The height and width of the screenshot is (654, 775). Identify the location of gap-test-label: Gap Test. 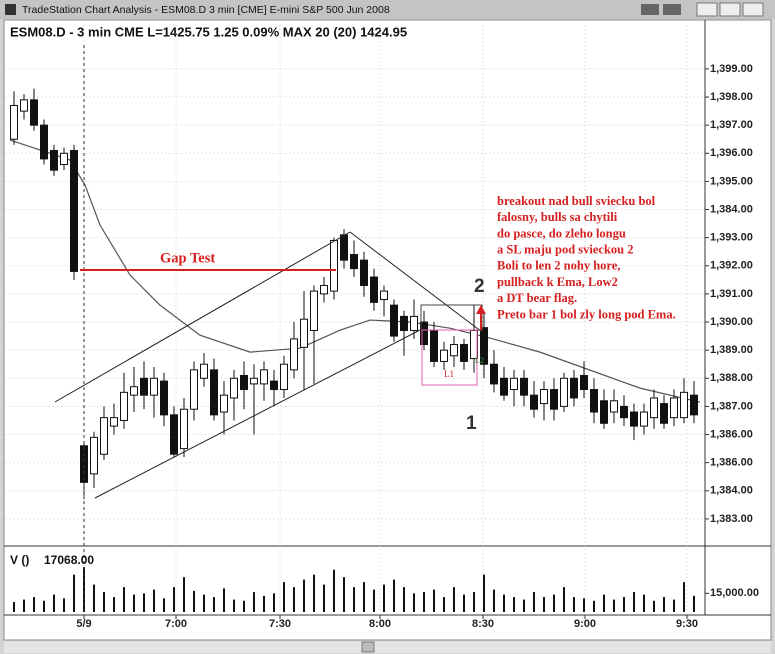
(187, 258).